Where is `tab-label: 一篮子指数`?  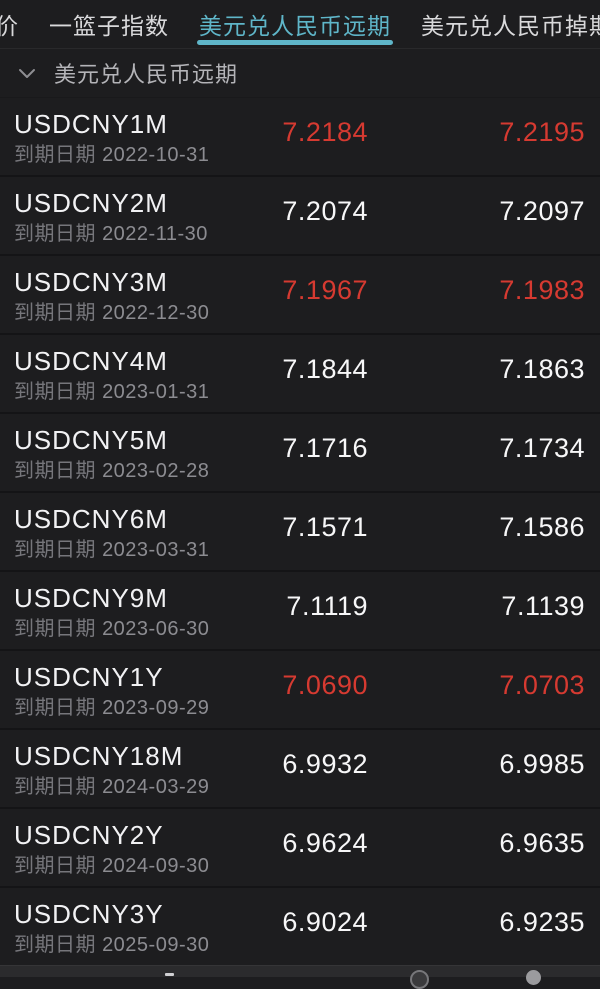
tab-label: 一篮子指数 is located at coordinates (109, 26).